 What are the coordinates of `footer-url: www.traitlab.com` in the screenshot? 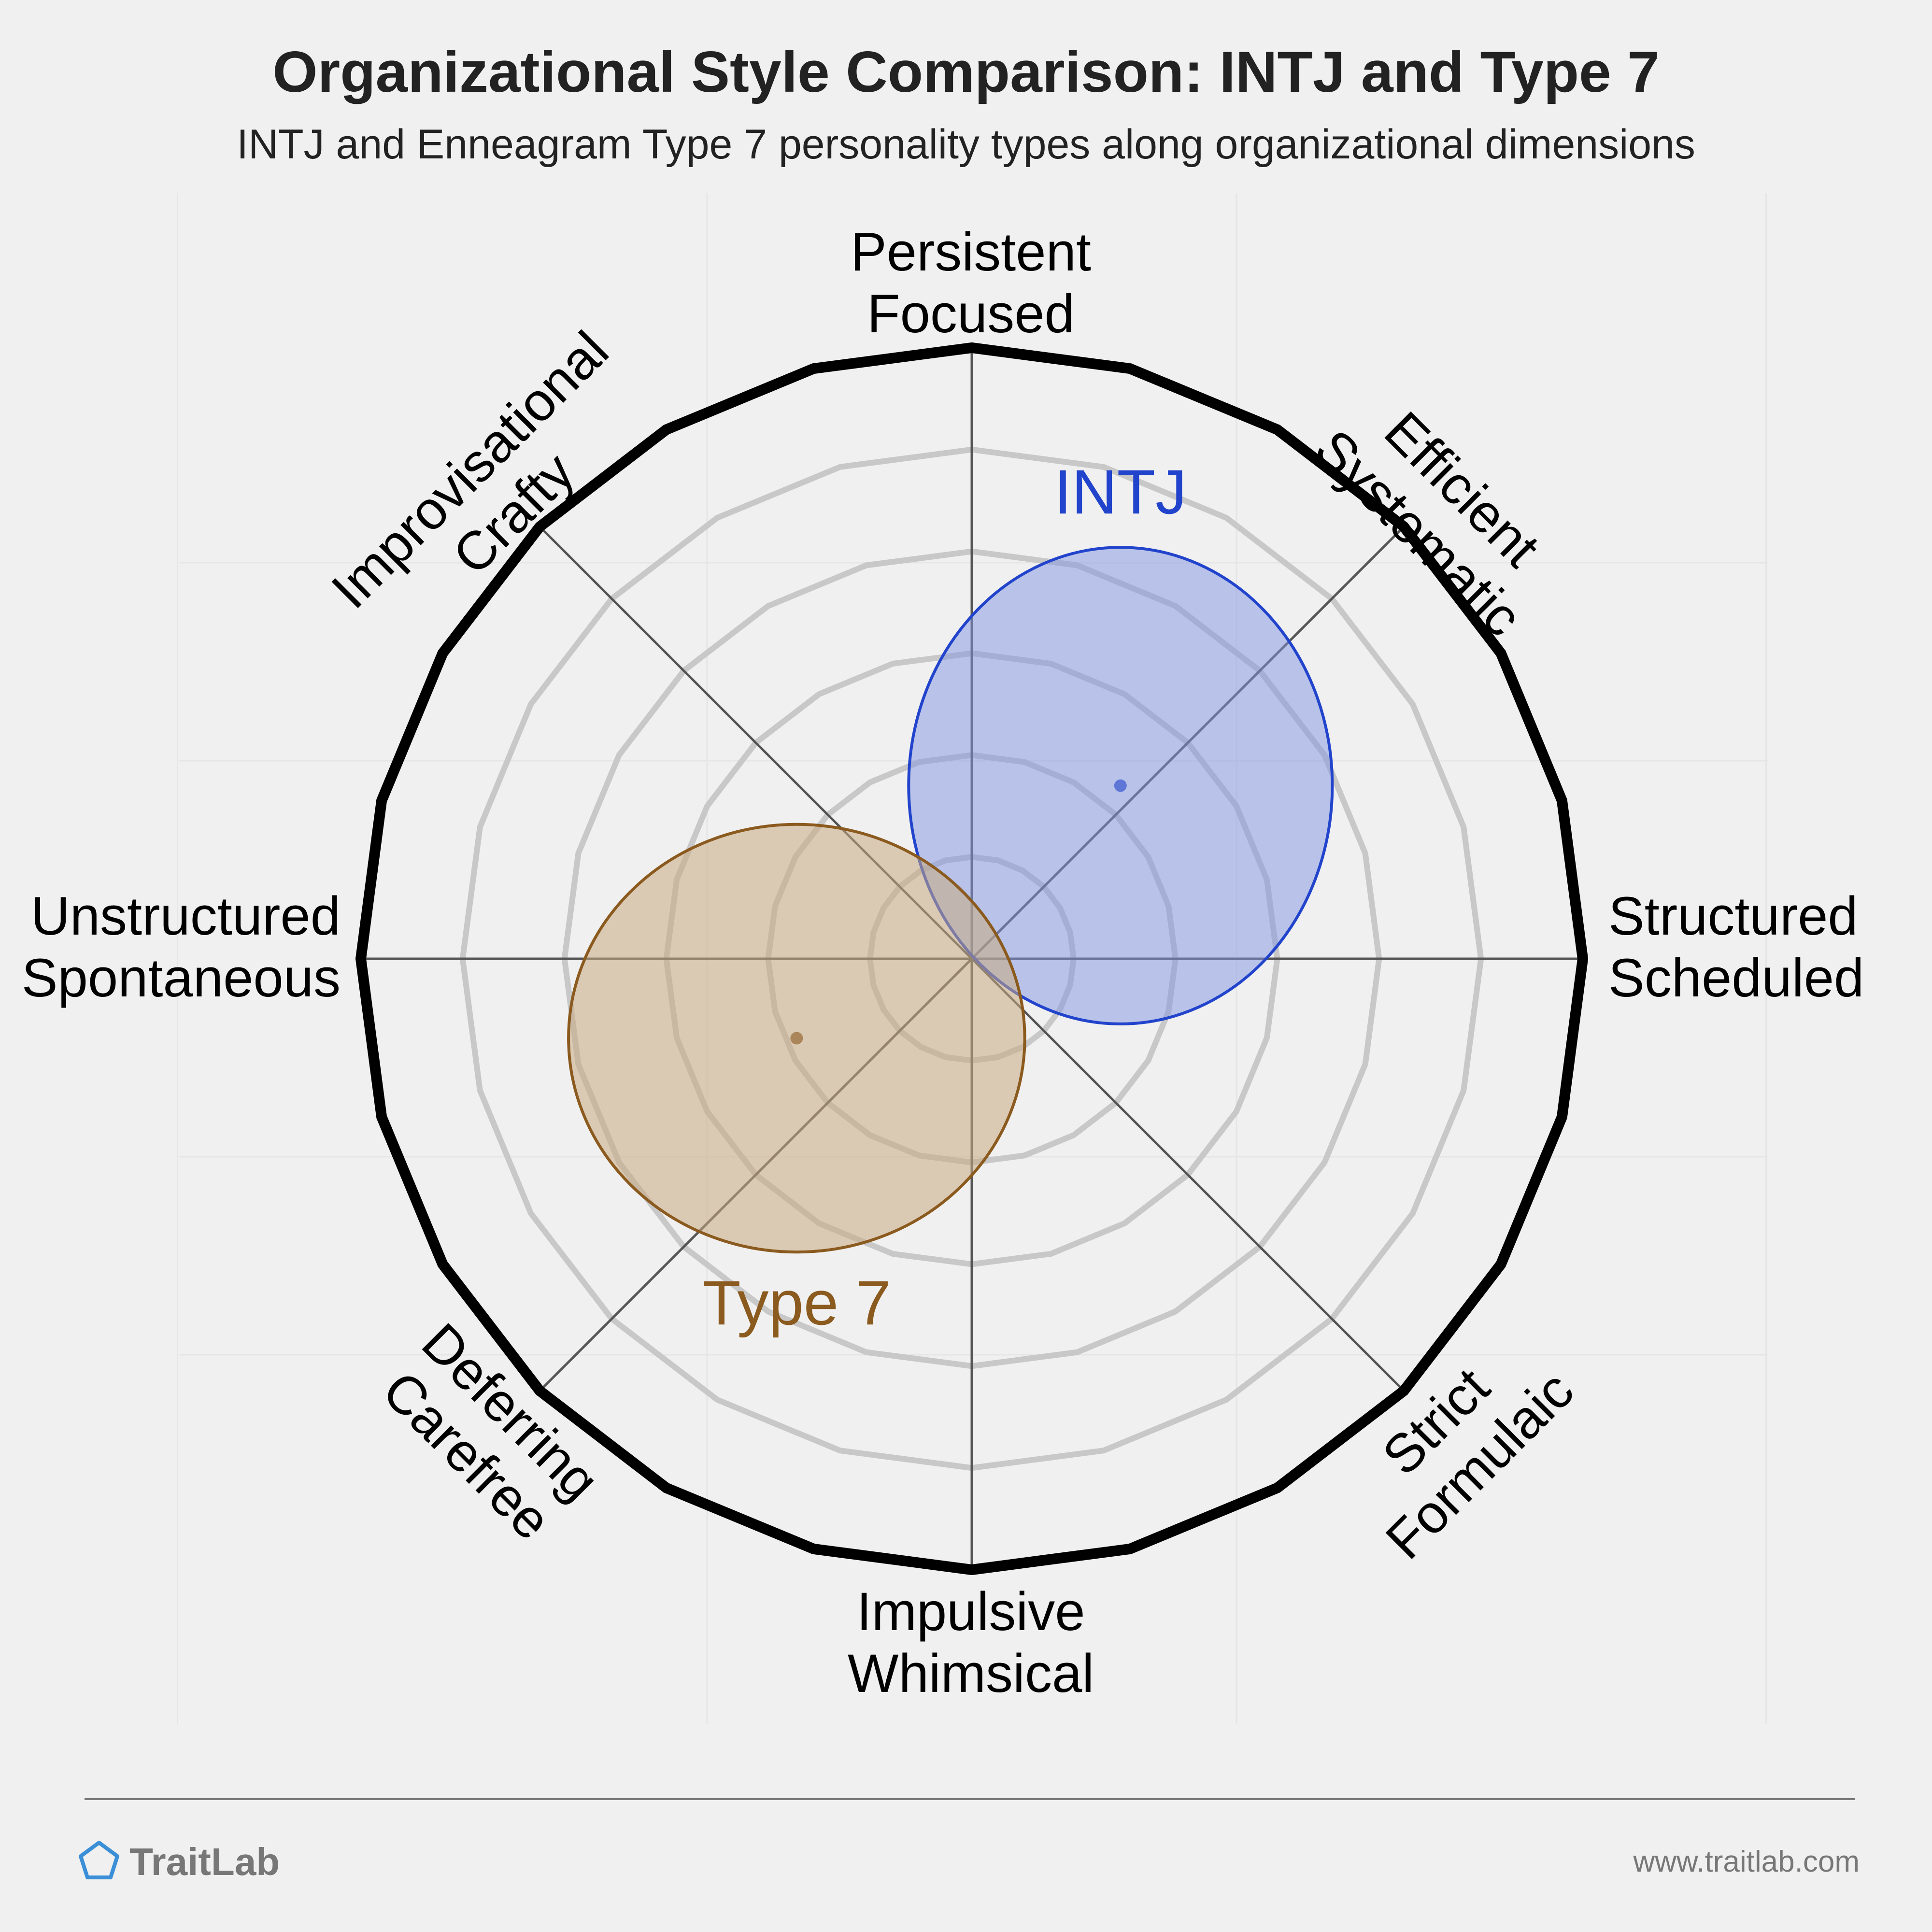 It's located at (1746, 1861).